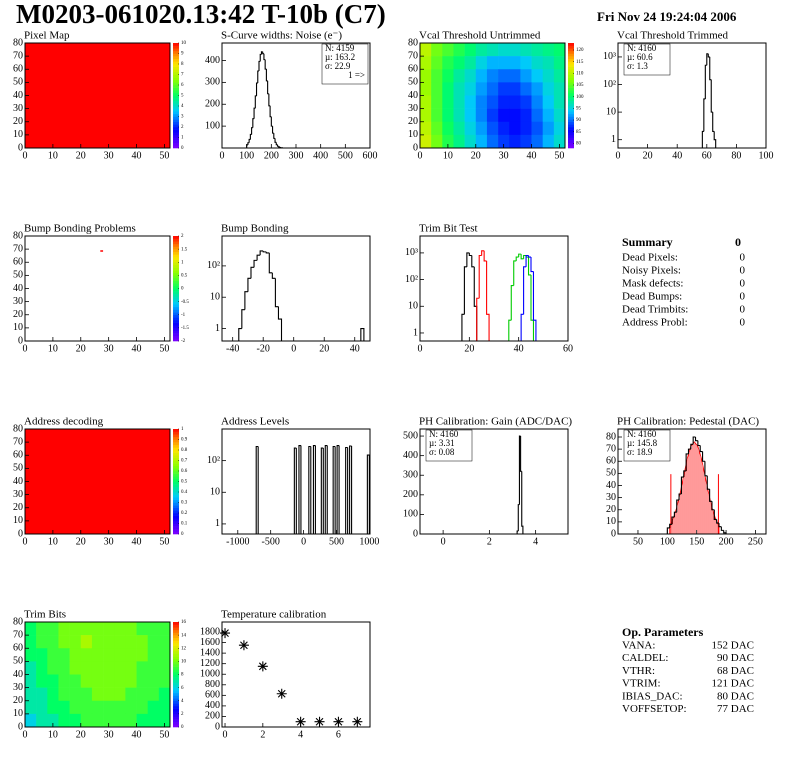 The image size is (796, 772). What do you see at coordinates (182, 96) in the screenshot?
I see `palette-tick-label: 5` at bounding box center [182, 96].